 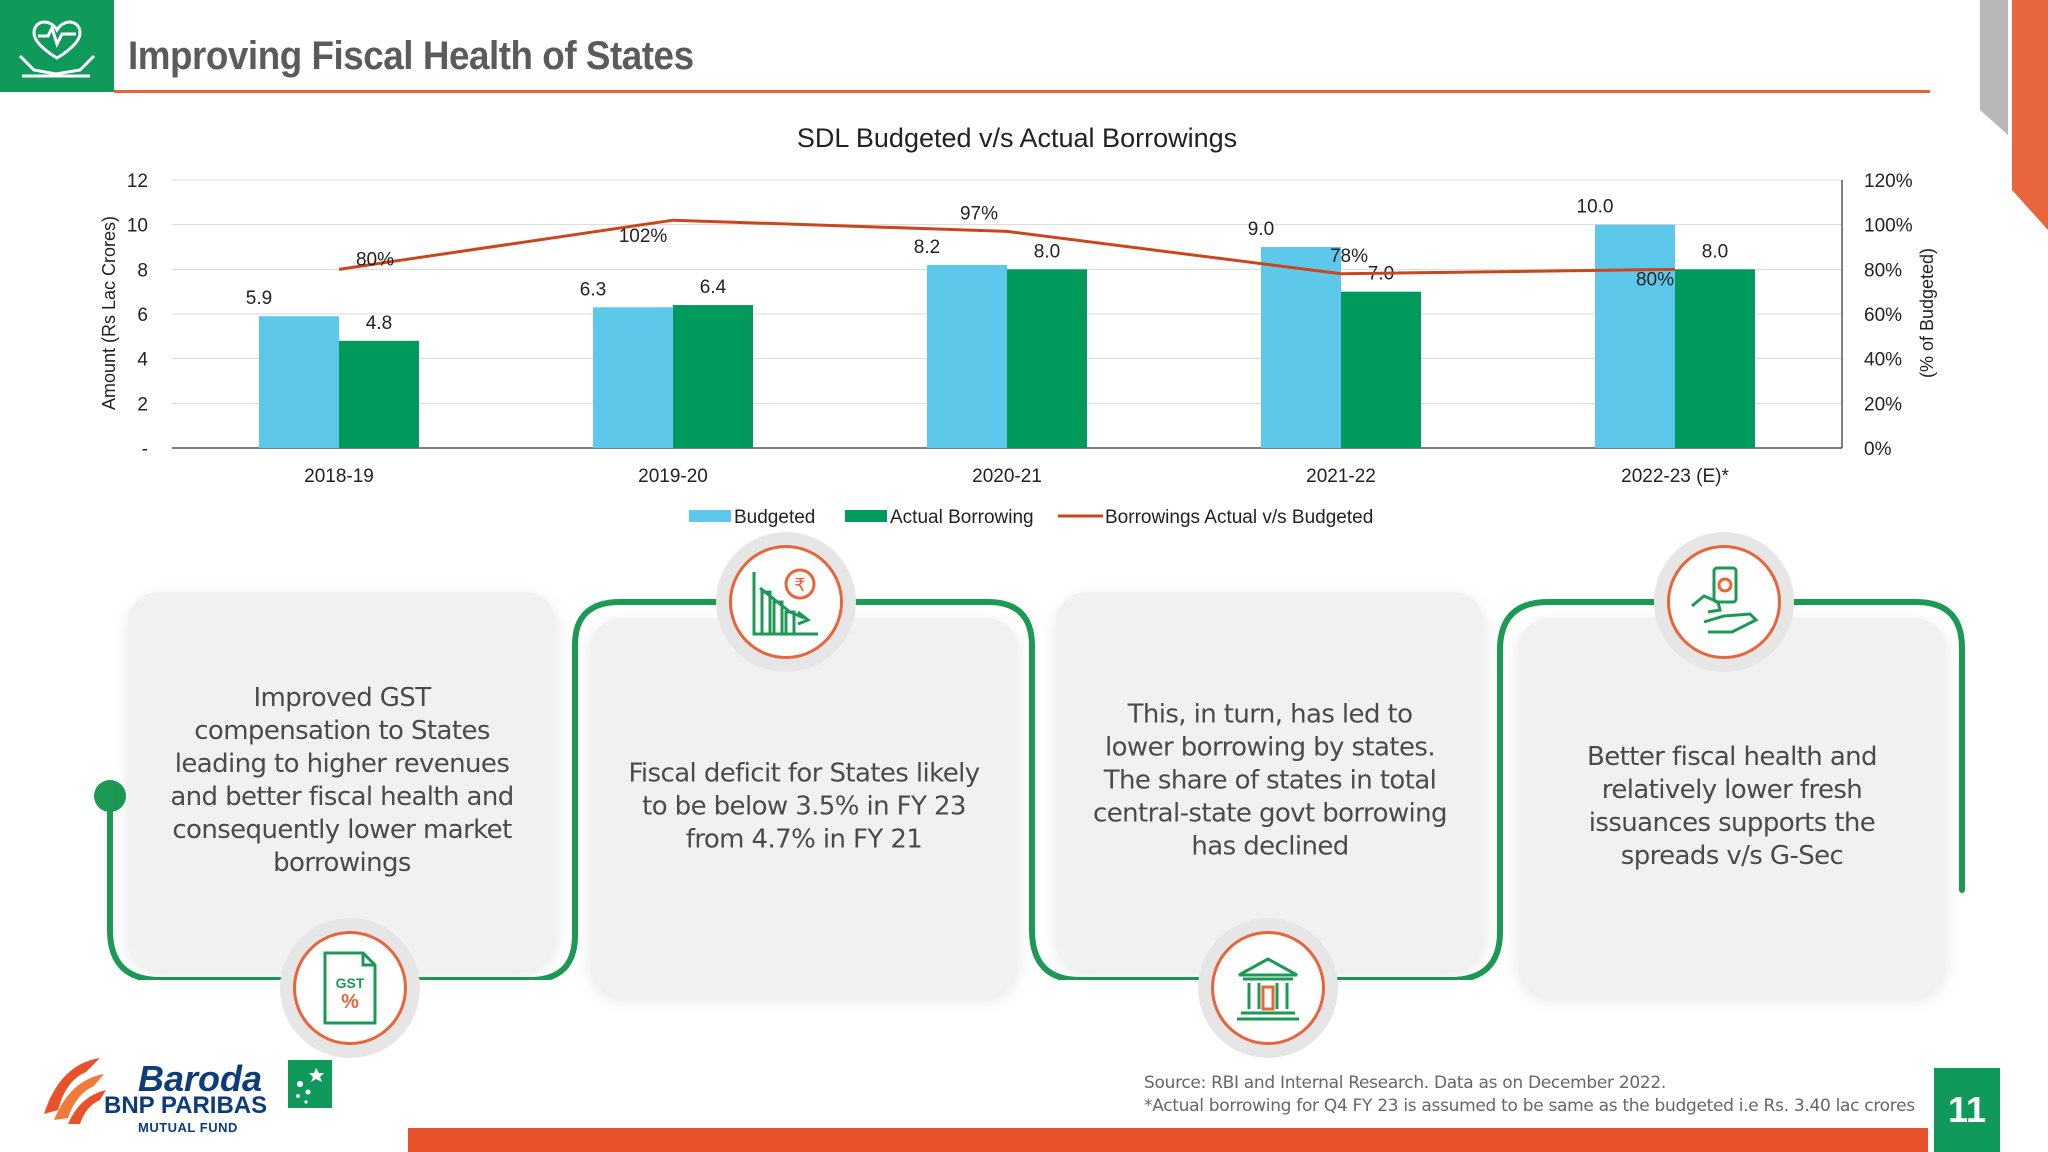 I want to click on gst-icon-badge: GST %, so click(x=350, y=988).